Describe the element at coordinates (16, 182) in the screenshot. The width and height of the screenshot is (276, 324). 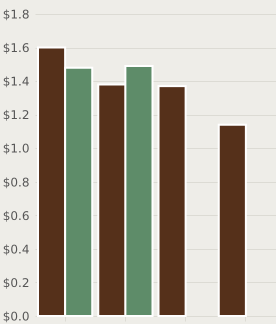
I see `y-tick-label: $0.8` at that location.